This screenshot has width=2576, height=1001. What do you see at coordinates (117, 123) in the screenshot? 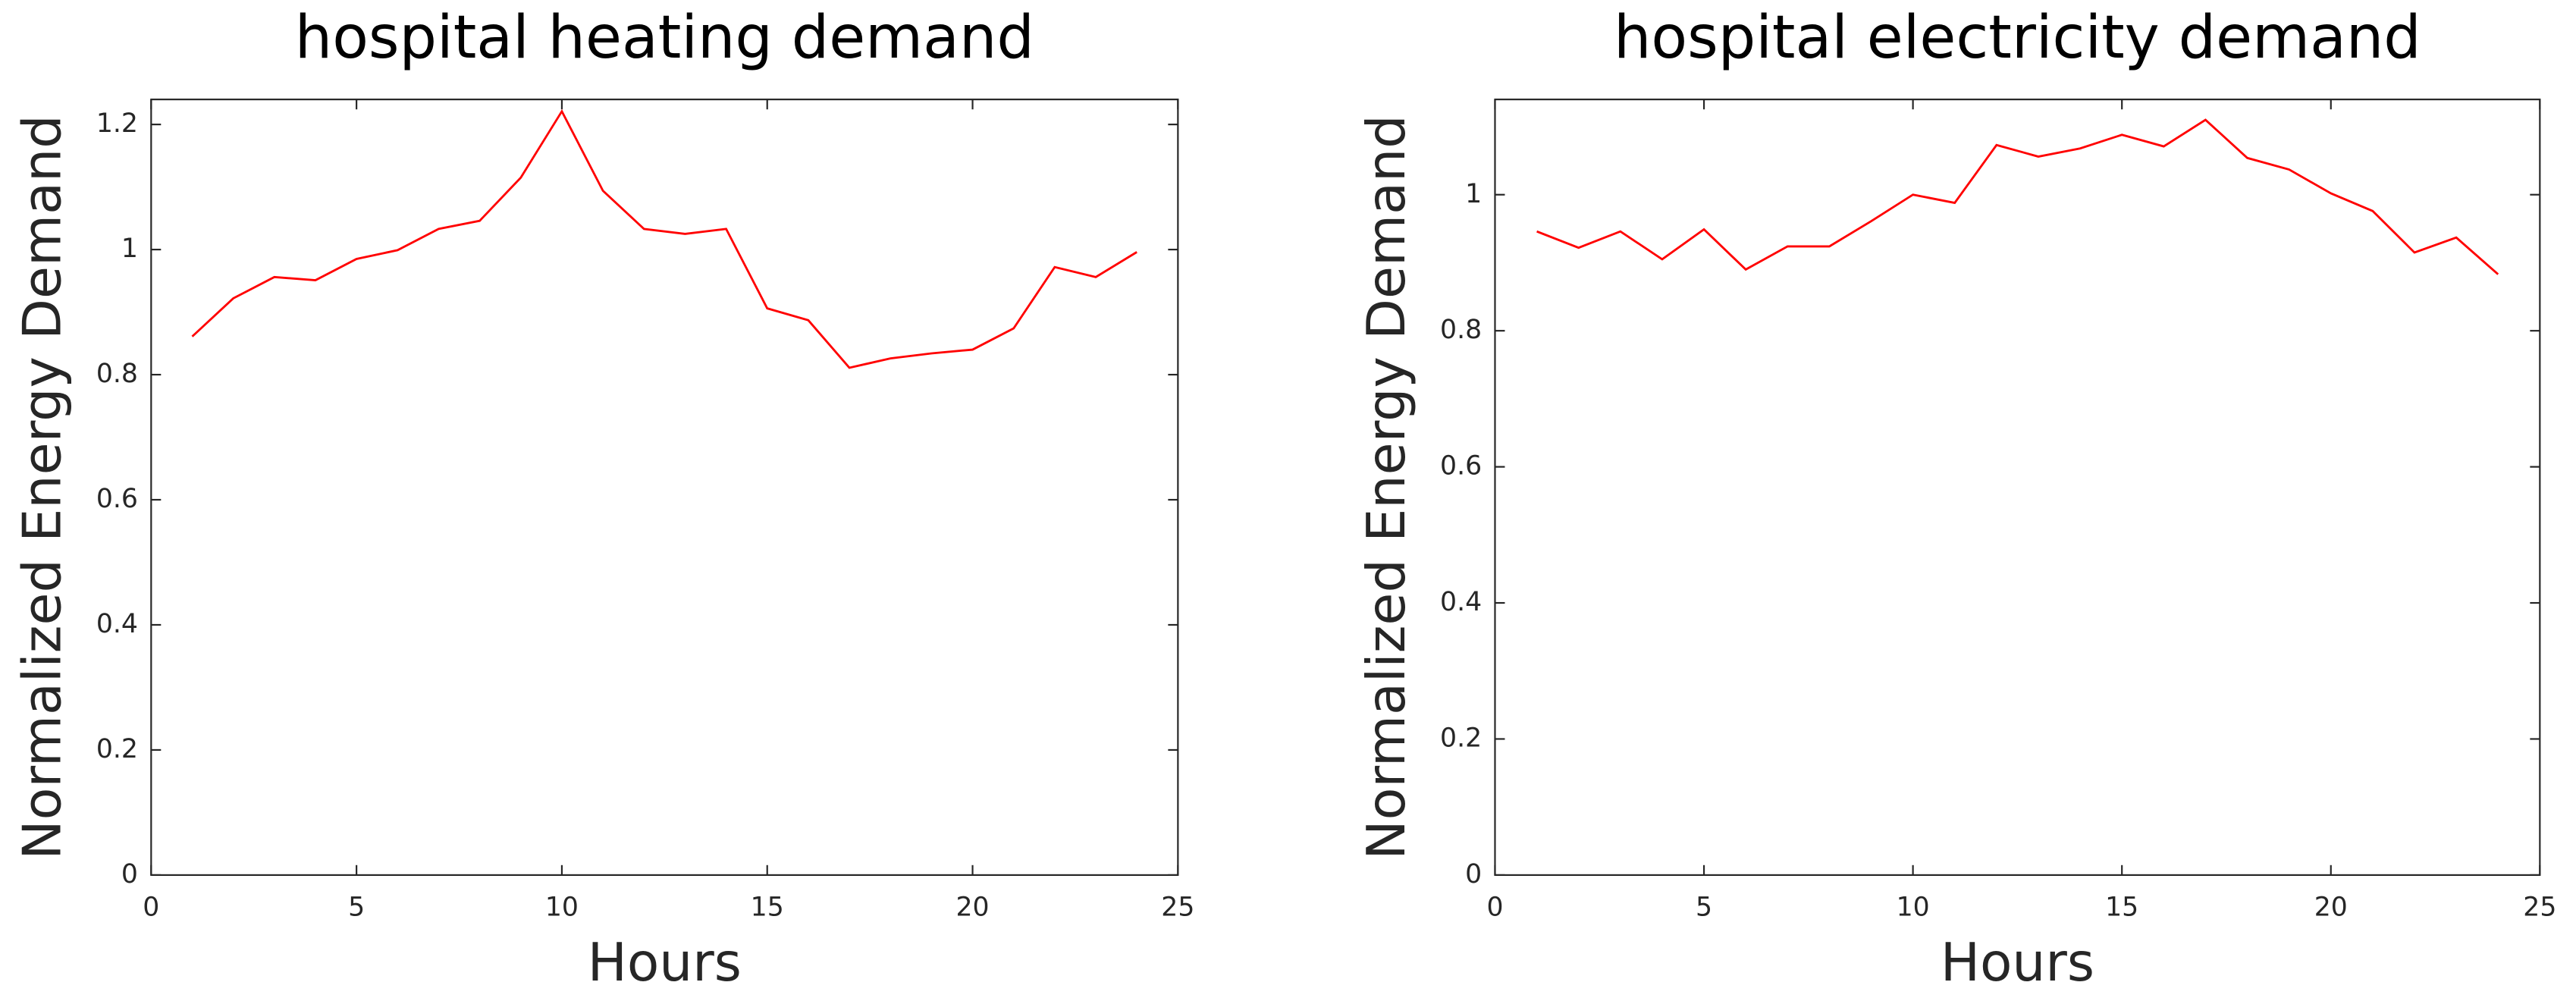
I see `y-tick-label: 1.2` at bounding box center [117, 123].